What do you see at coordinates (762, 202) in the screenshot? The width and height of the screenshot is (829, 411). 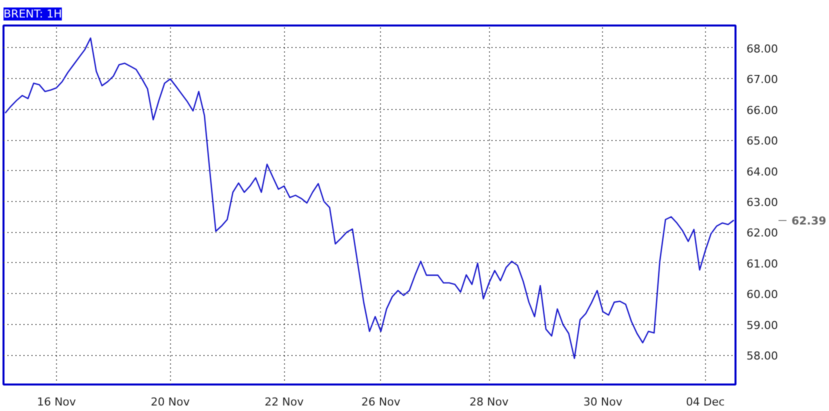 I see `y-tick-label: 63.00` at bounding box center [762, 202].